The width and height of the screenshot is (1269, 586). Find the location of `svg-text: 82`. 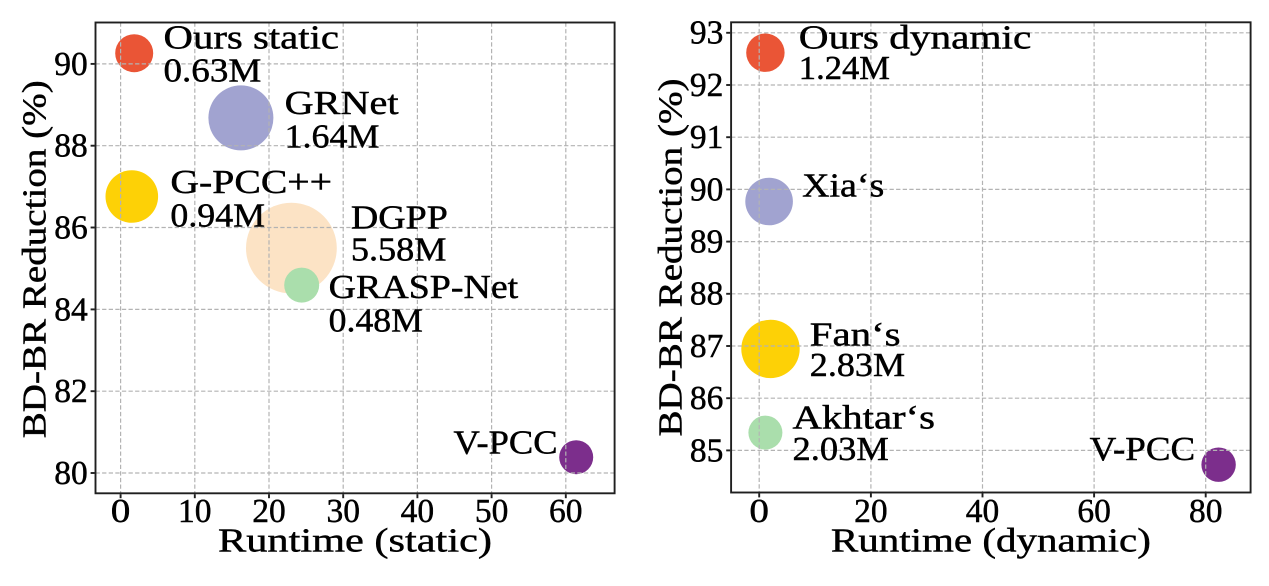

svg-text: 82 is located at coordinates (71, 391).